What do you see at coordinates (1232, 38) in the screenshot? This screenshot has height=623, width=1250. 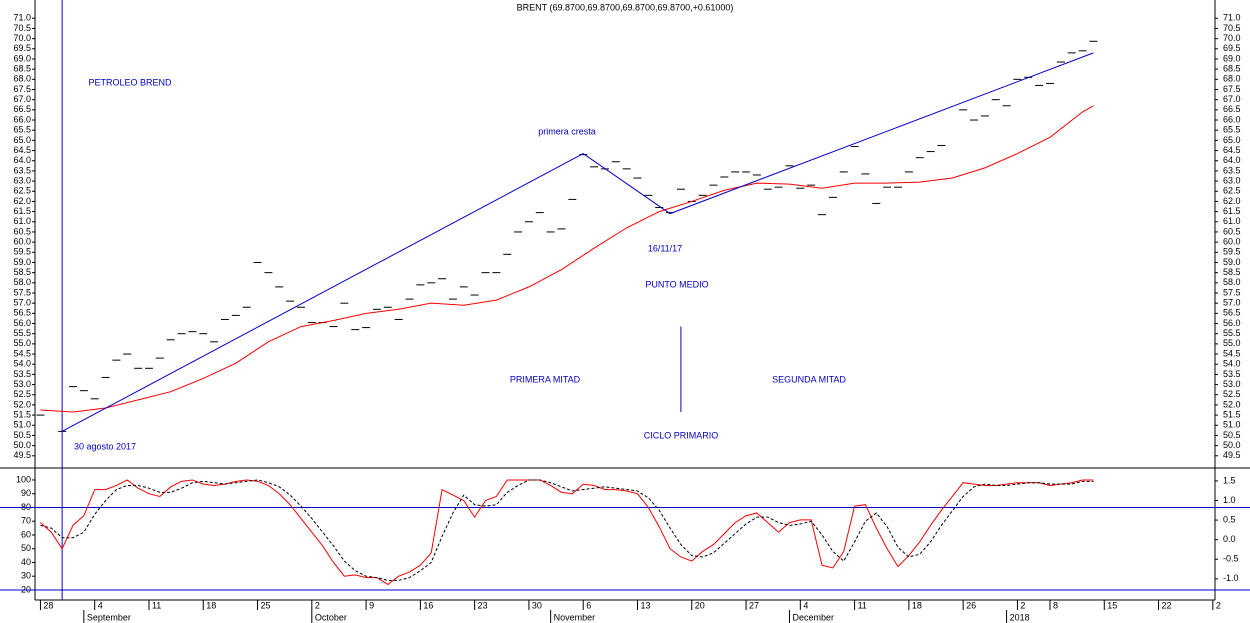 I see `y-tick-label-right: 70.0` at bounding box center [1232, 38].